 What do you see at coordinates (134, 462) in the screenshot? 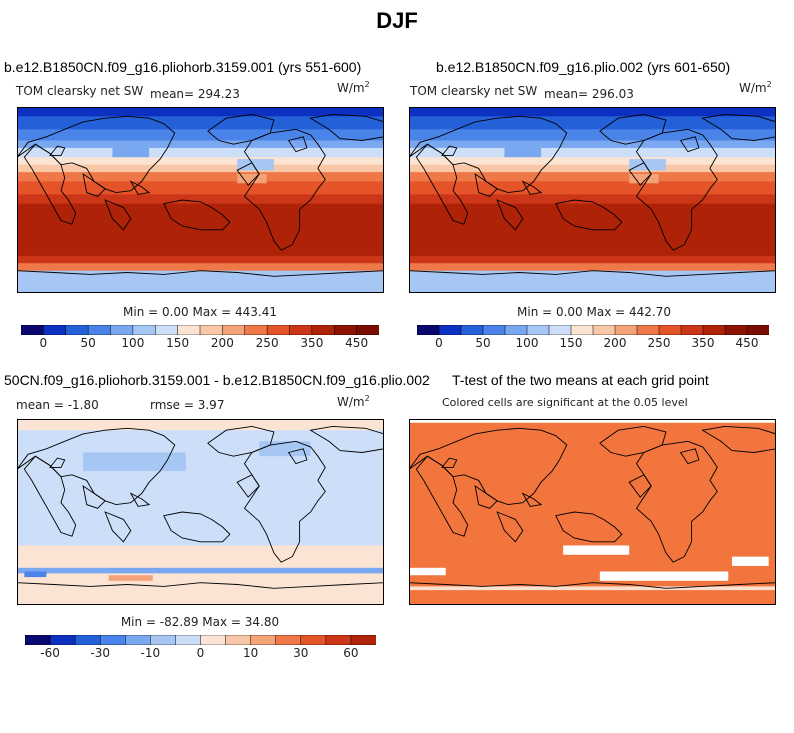
I see `diff-patch-eurasia` at bounding box center [134, 462].